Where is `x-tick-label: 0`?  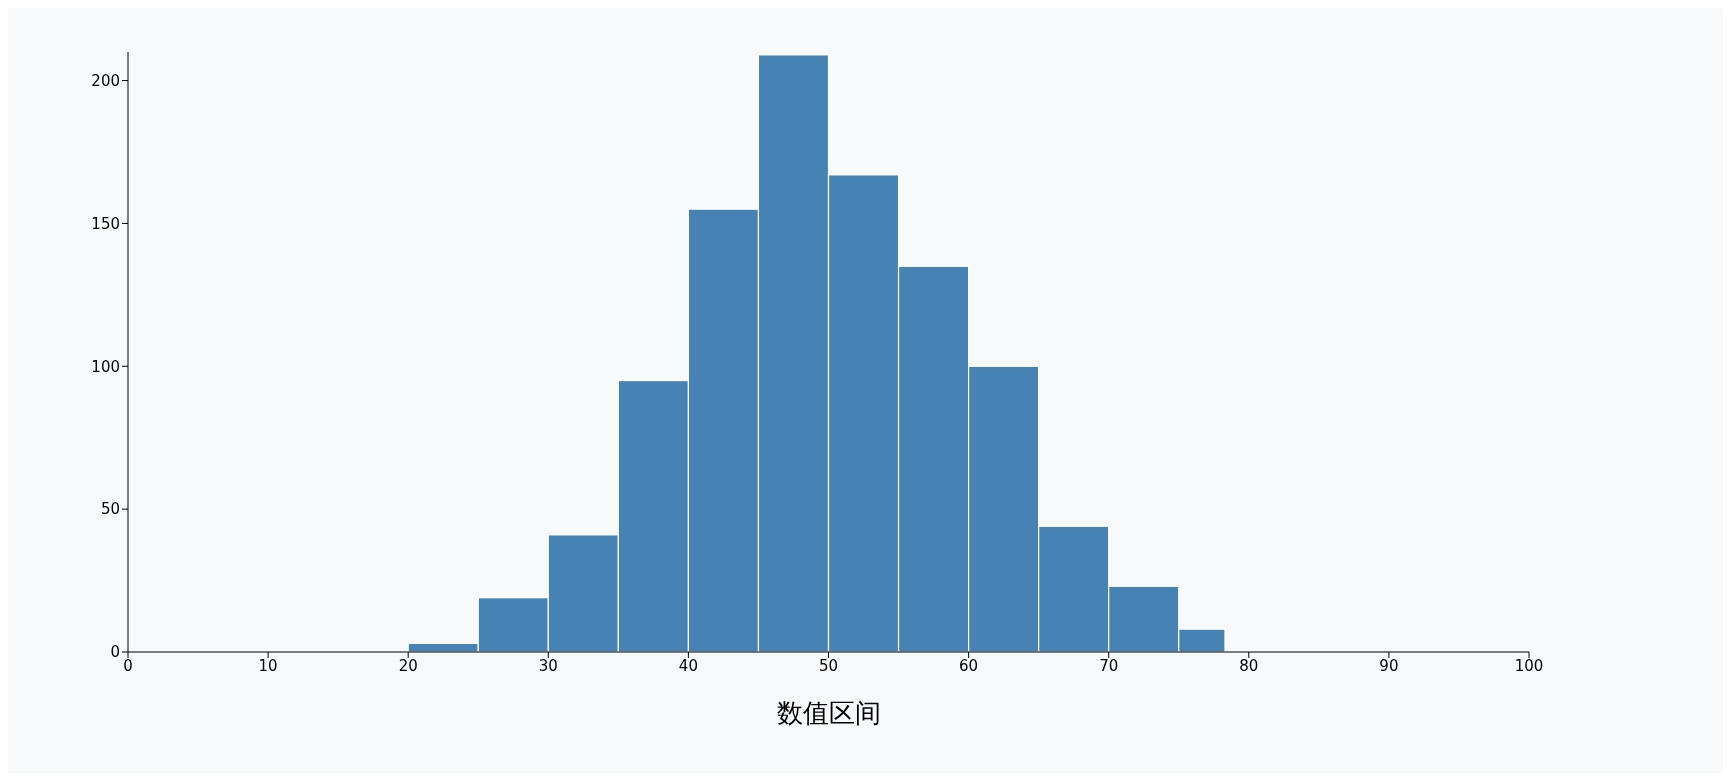 x-tick-label: 0 is located at coordinates (128, 665).